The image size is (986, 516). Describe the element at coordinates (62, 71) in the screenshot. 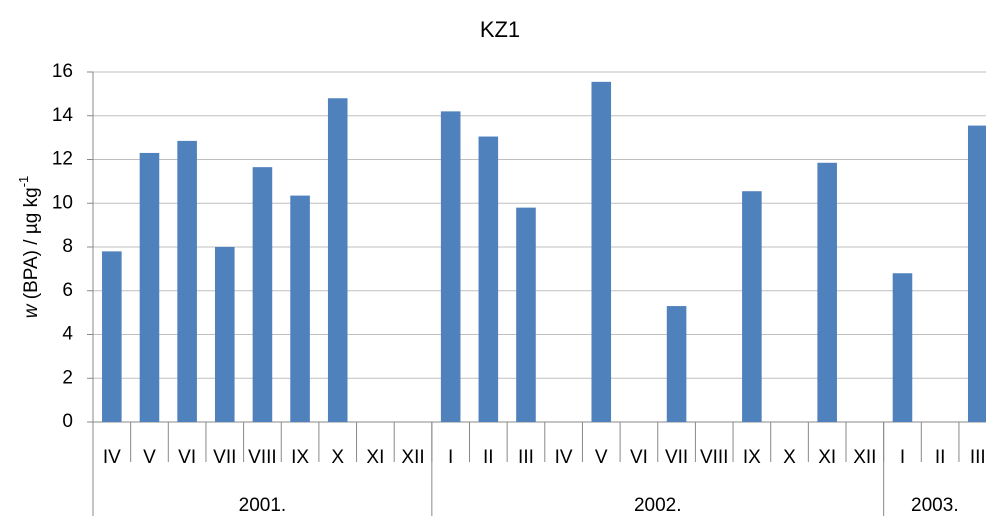

I see `y-tick-label: 16` at that location.